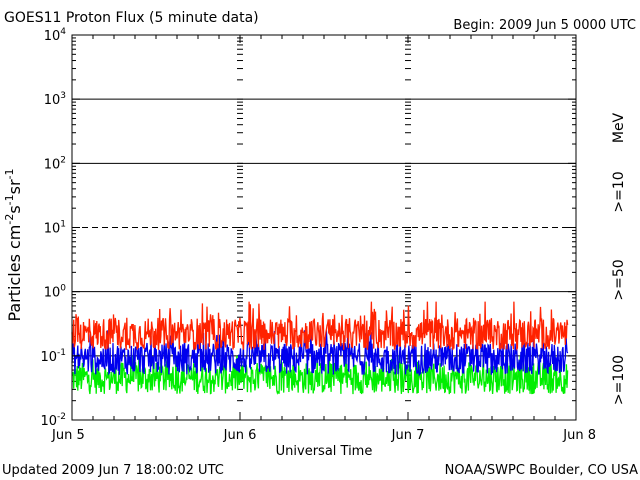  I want to click on x-tick-label: Jun 6, so click(240, 435).